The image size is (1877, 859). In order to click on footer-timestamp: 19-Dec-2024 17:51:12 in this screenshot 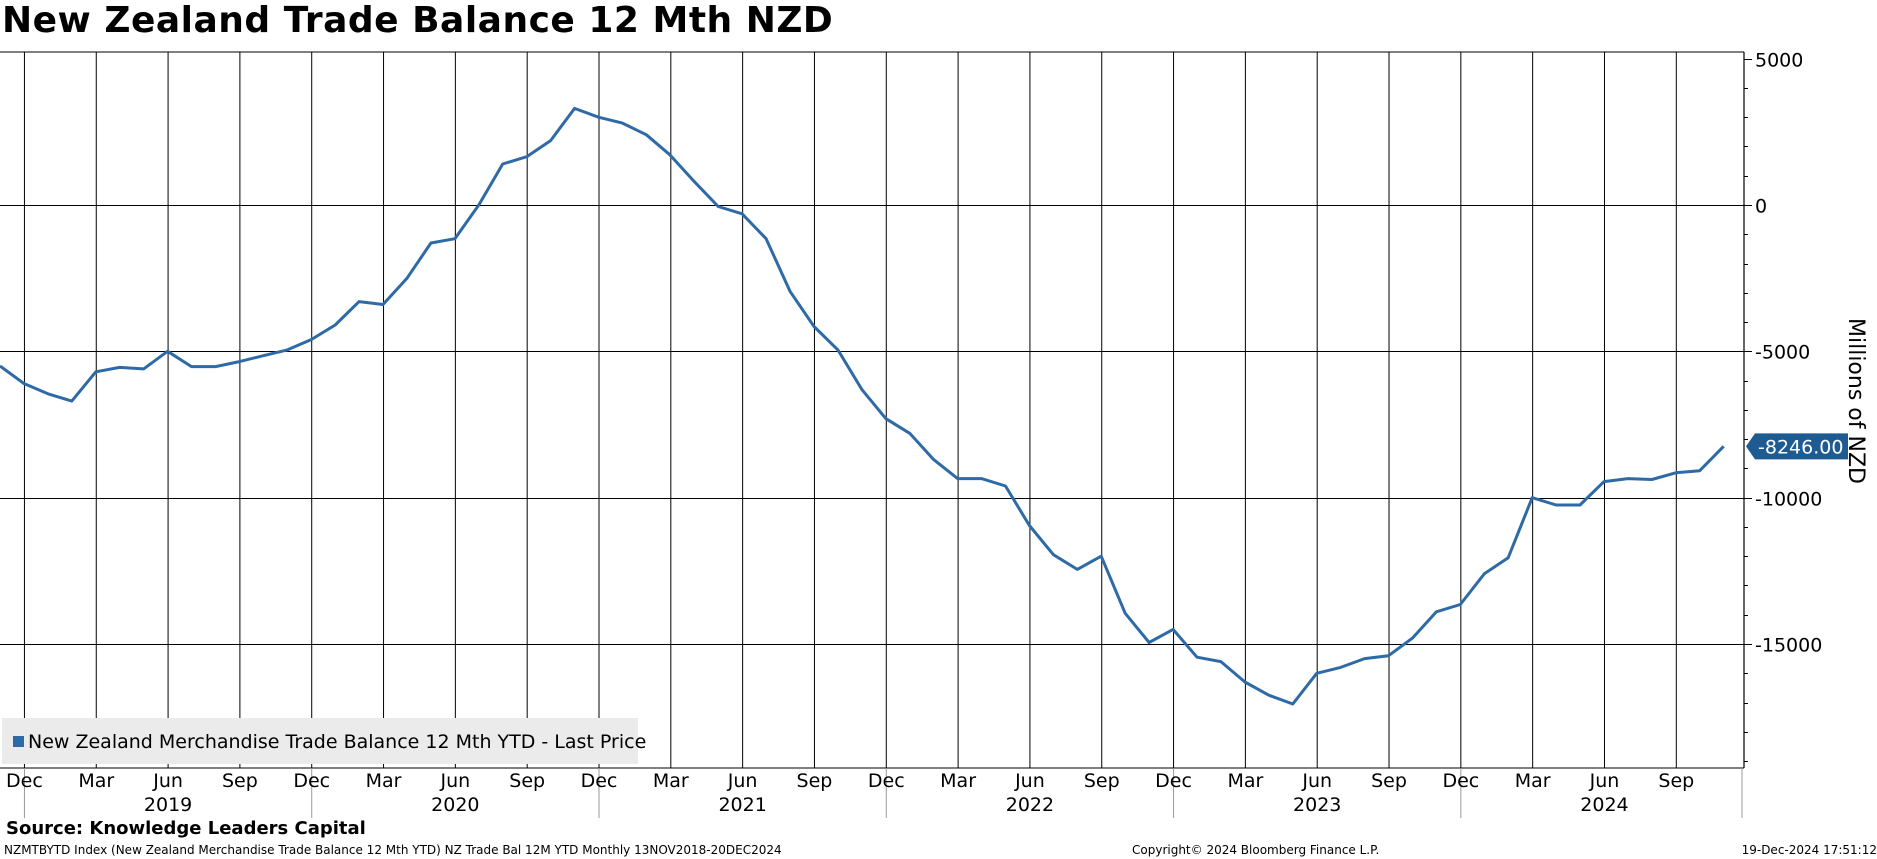, I will do `click(1809, 850)`.